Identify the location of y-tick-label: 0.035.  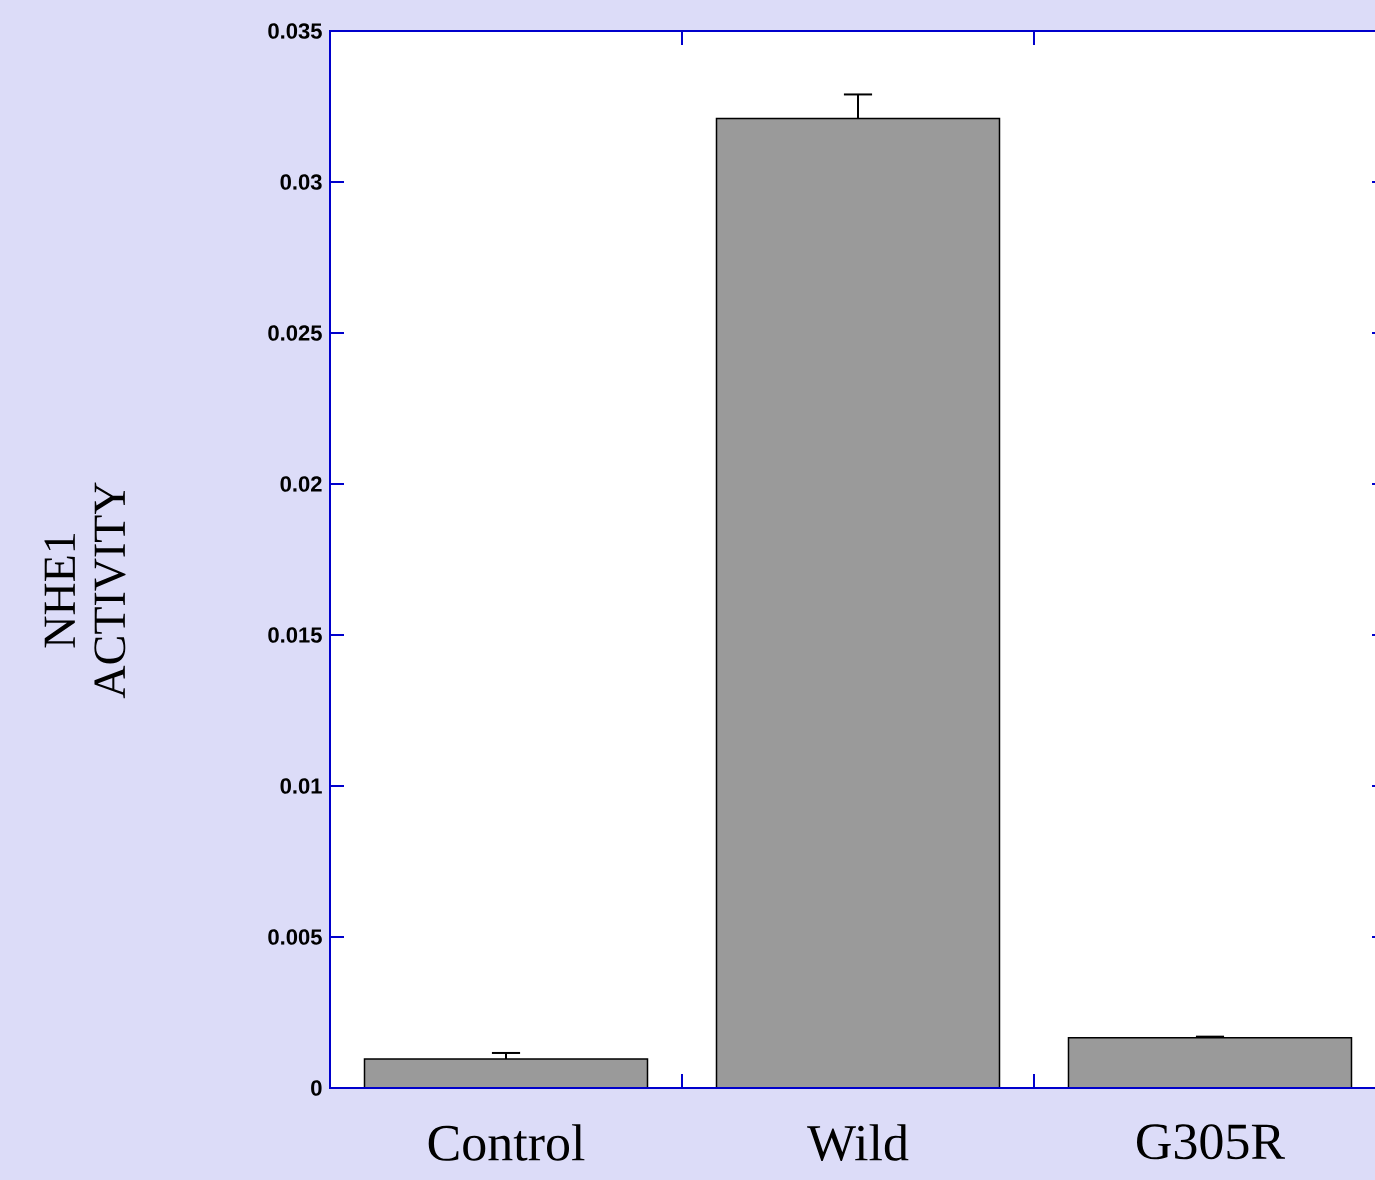
(295, 31).